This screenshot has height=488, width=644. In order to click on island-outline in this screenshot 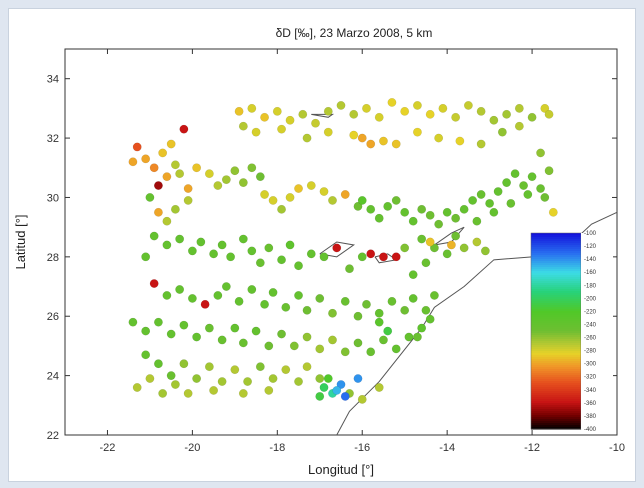, I will do `click(337, 249)`.